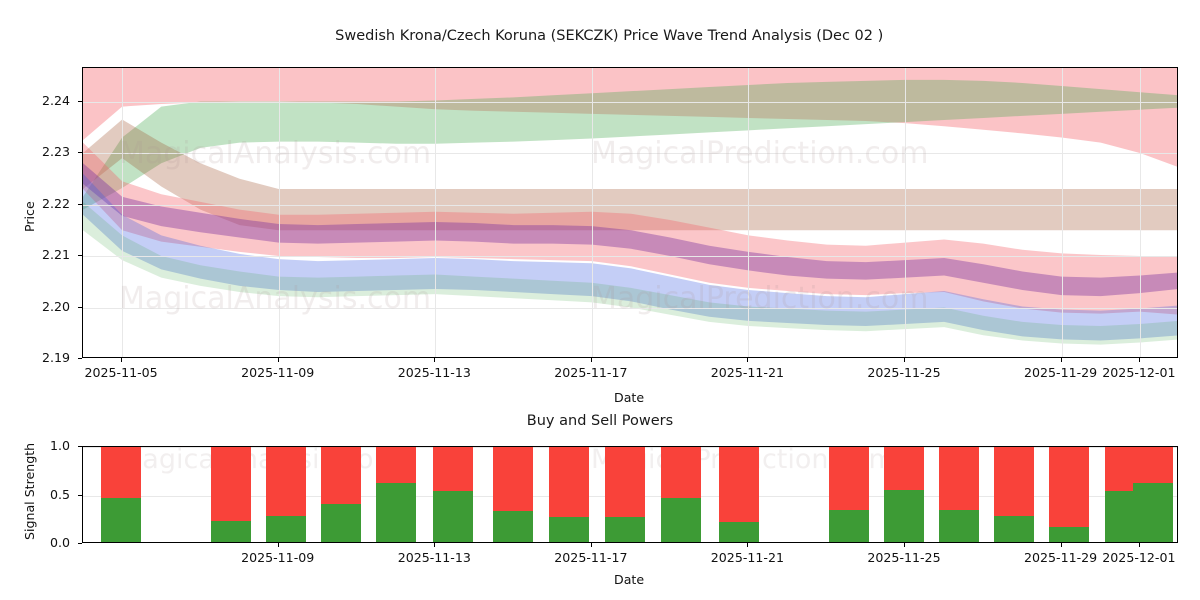  What do you see at coordinates (29, 216) in the screenshot?
I see `price-chart-y-axis-label: Price` at bounding box center [29, 216].